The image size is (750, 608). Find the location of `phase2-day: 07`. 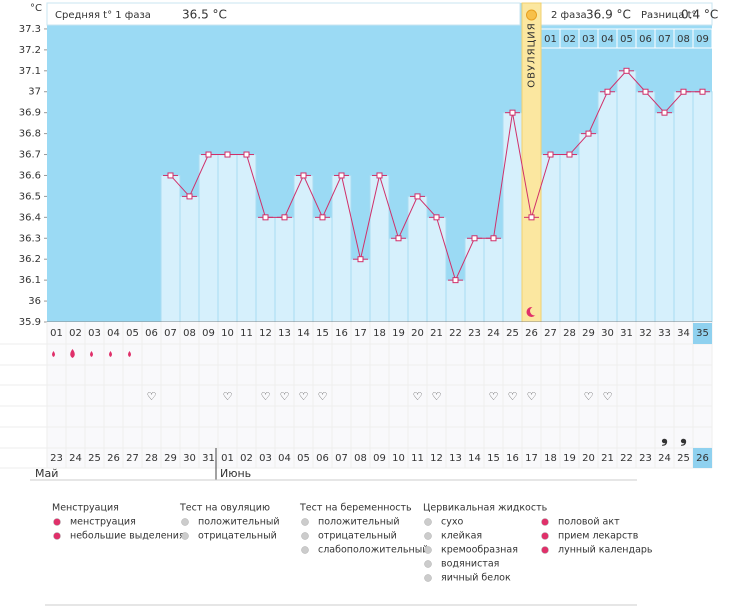

phase2-day: 07 is located at coordinates (664, 39).